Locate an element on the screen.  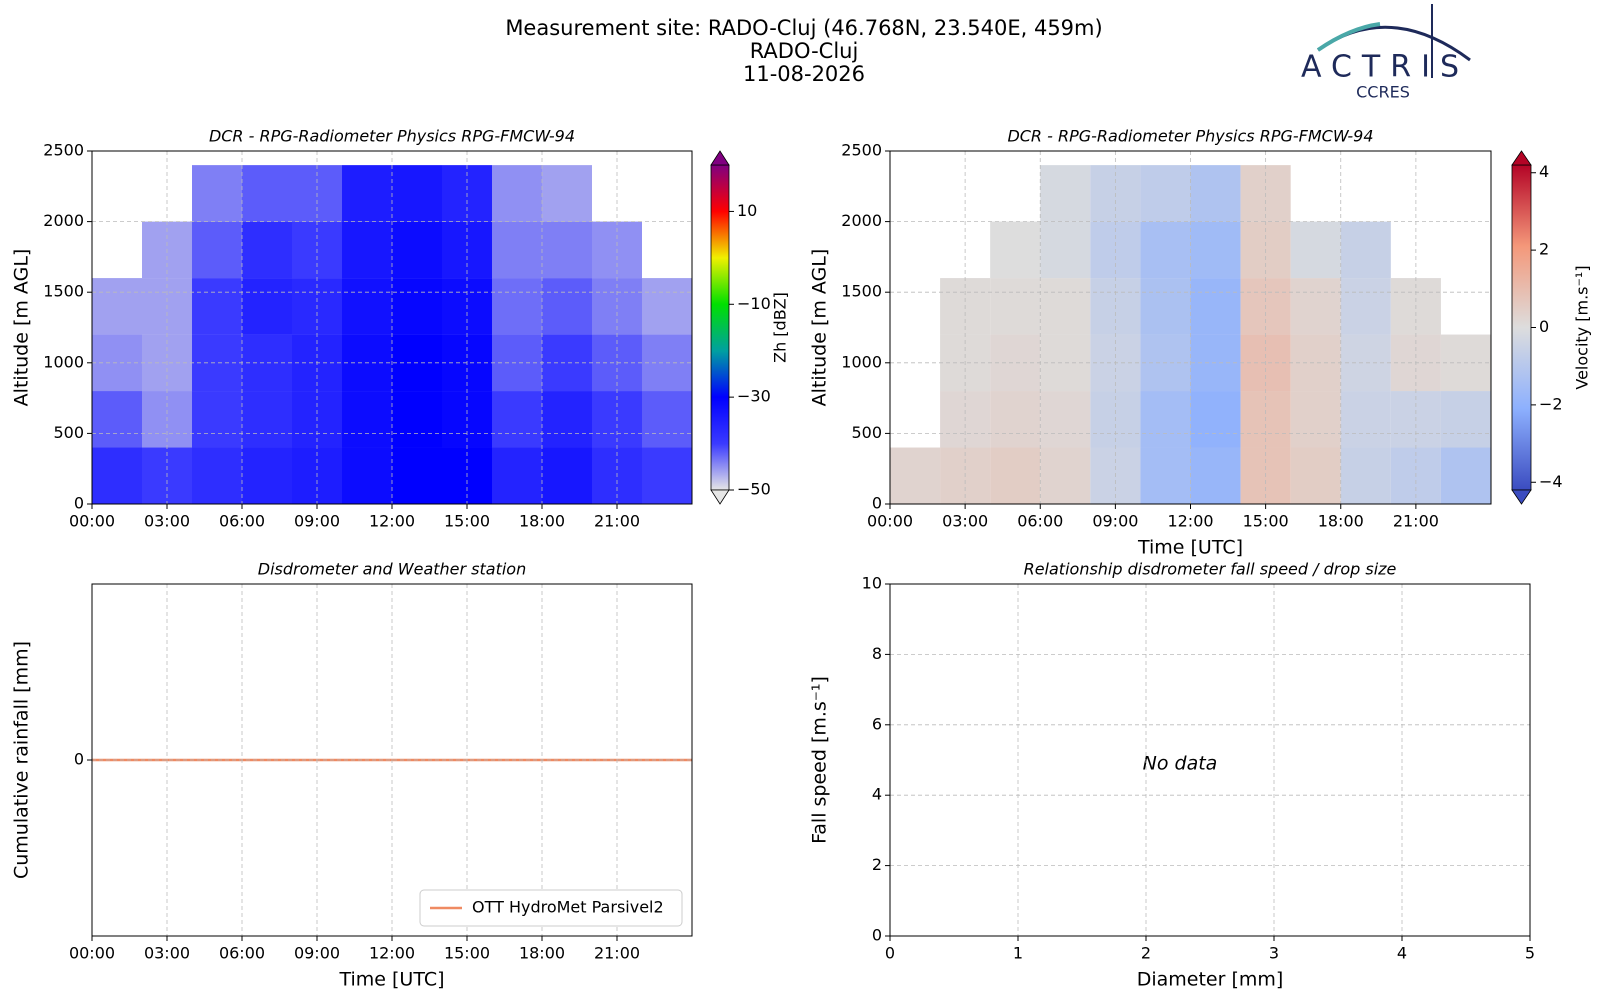
y-tick-label: 10 is located at coordinates (872, 583).